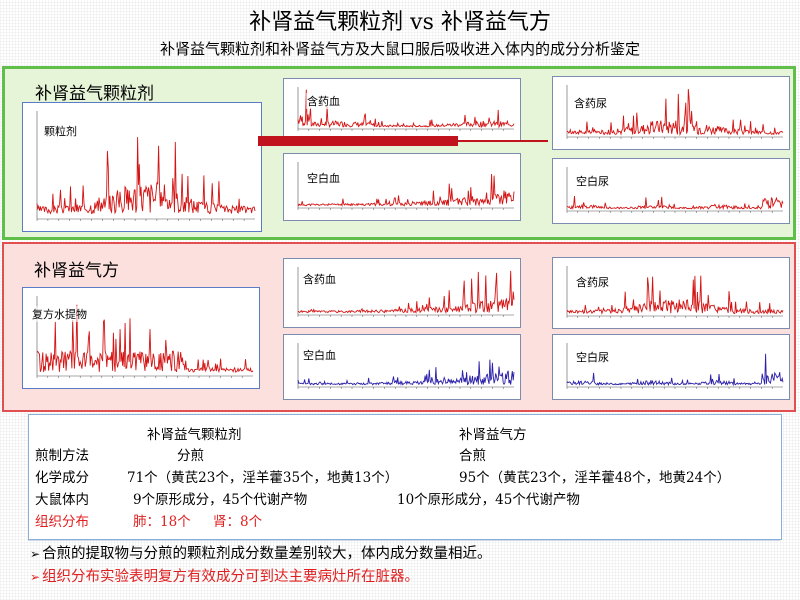  What do you see at coordinates (190, 456) in the screenshot?
I see `row-method-granule: 分煎` at bounding box center [190, 456].